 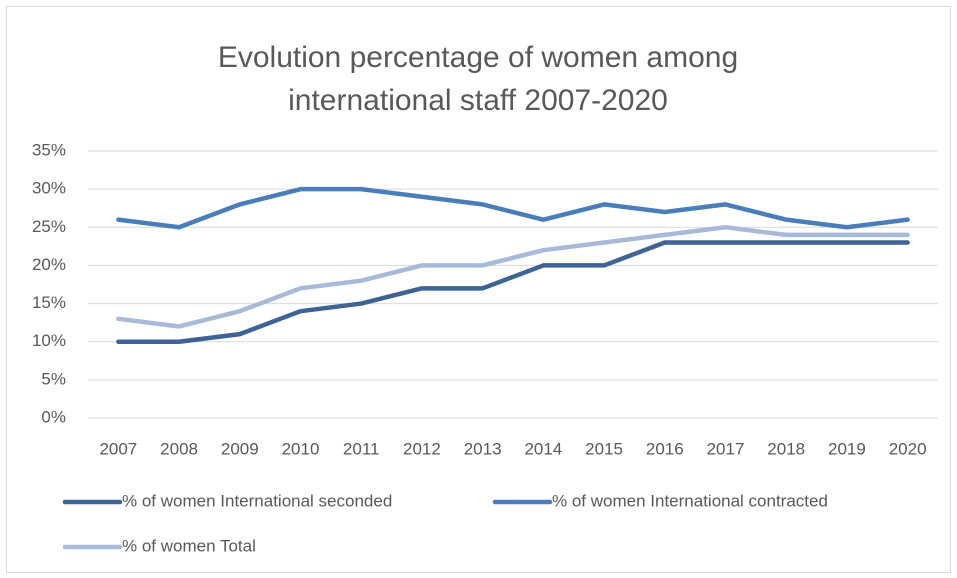 What do you see at coordinates (665, 448) in the screenshot?
I see `x-tick-label: 2016` at bounding box center [665, 448].